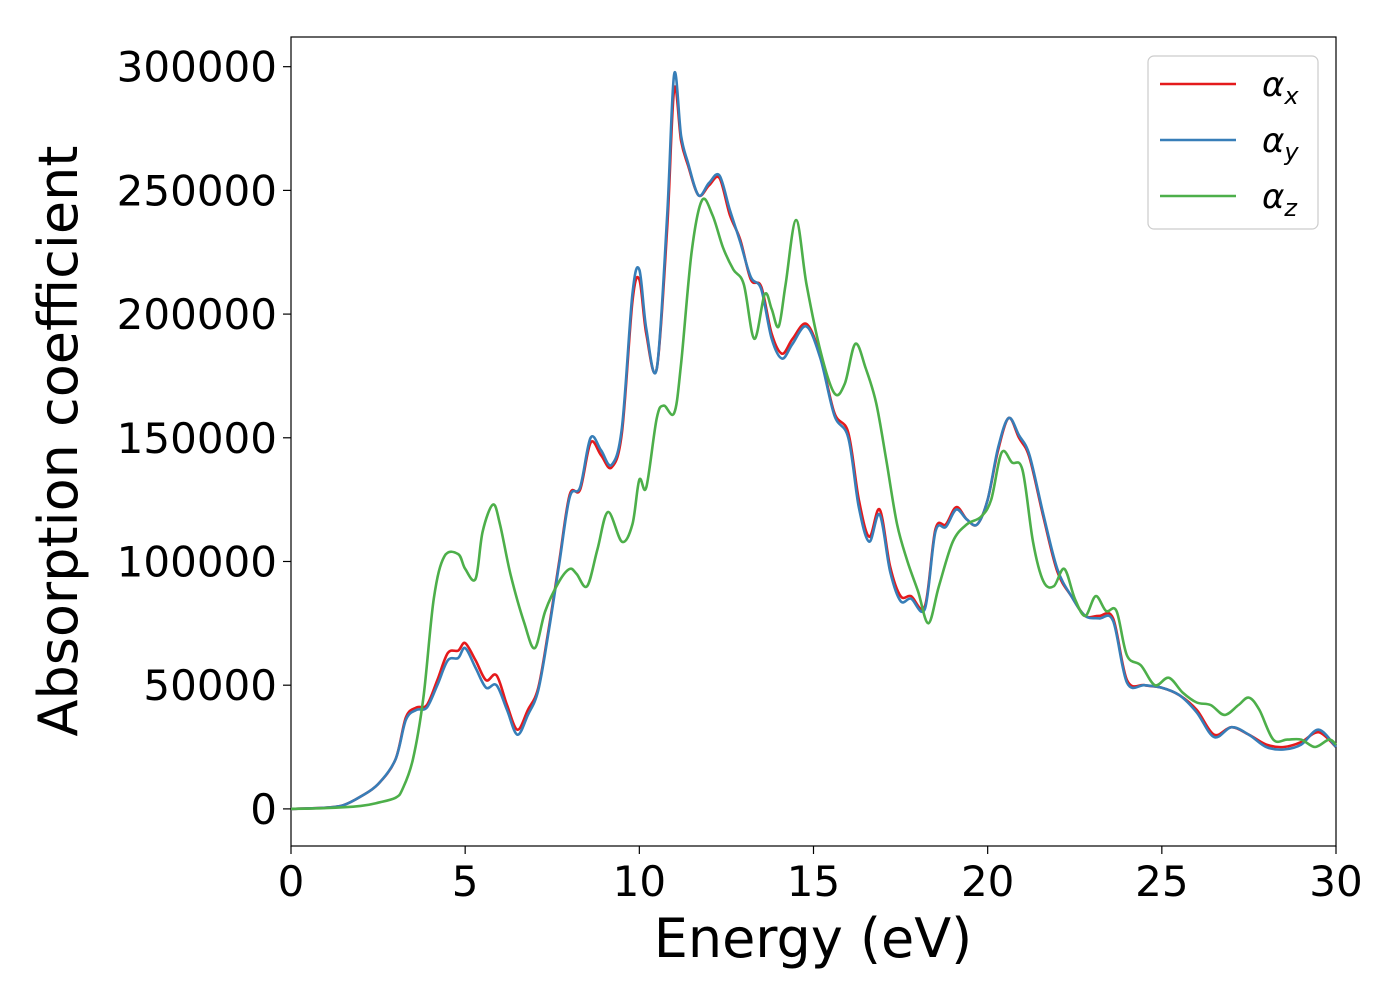 The height and width of the screenshot is (1005, 1400). What do you see at coordinates (197, 67) in the screenshot?
I see `y-tick-label: 300000` at bounding box center [197, 67].